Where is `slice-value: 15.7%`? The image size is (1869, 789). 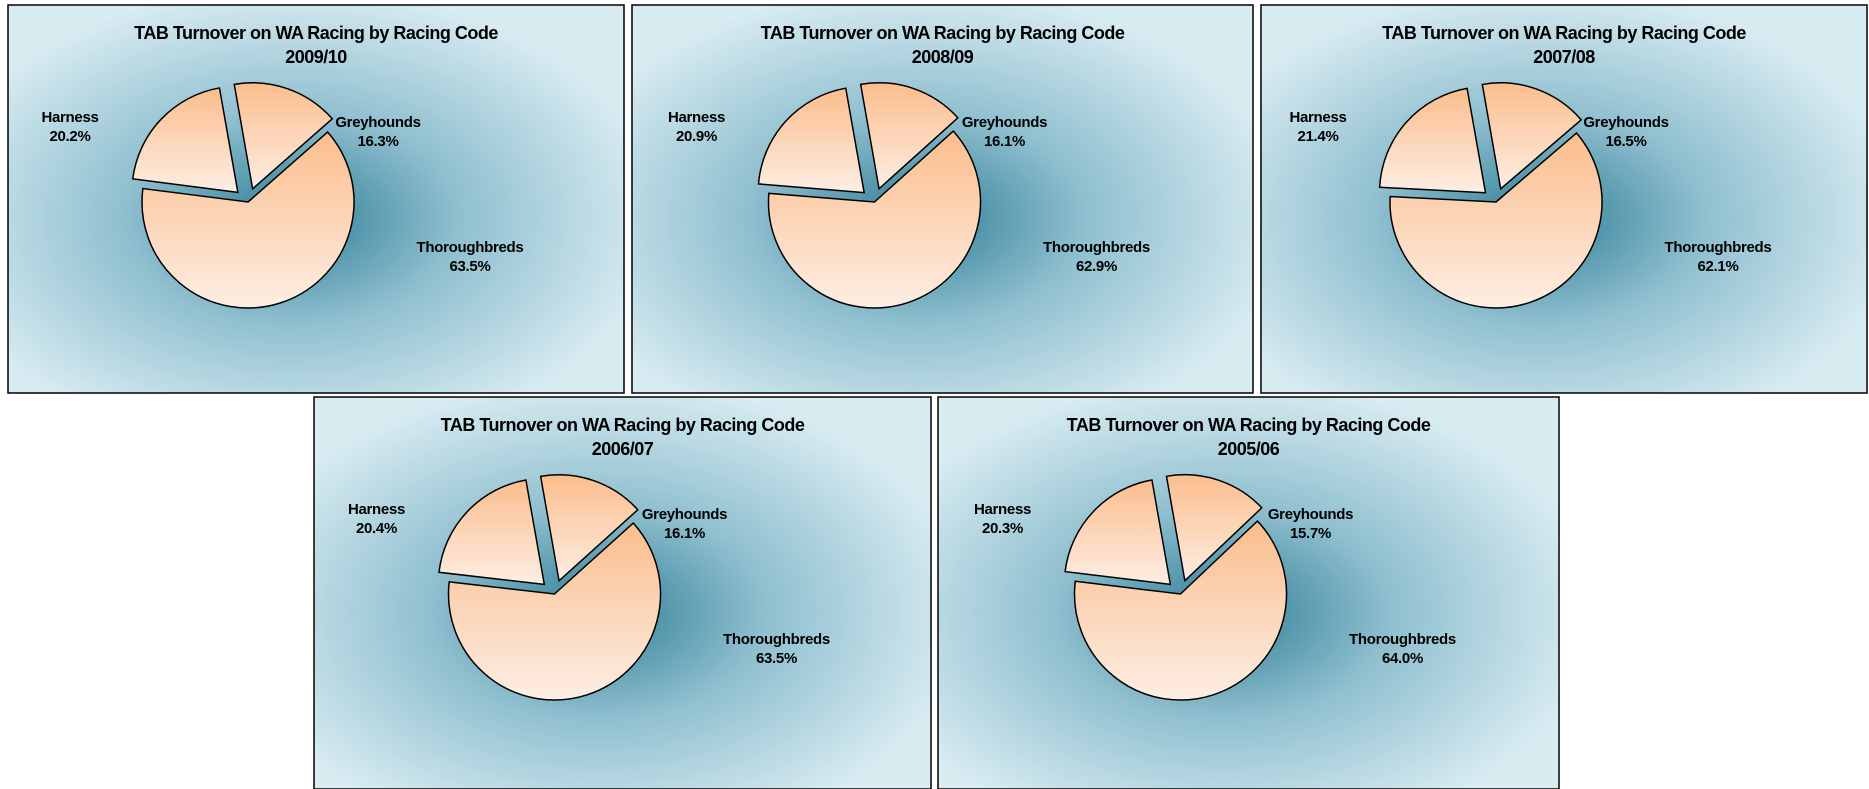
slice-value: 15.7% is located at coordinates (1310, 533).